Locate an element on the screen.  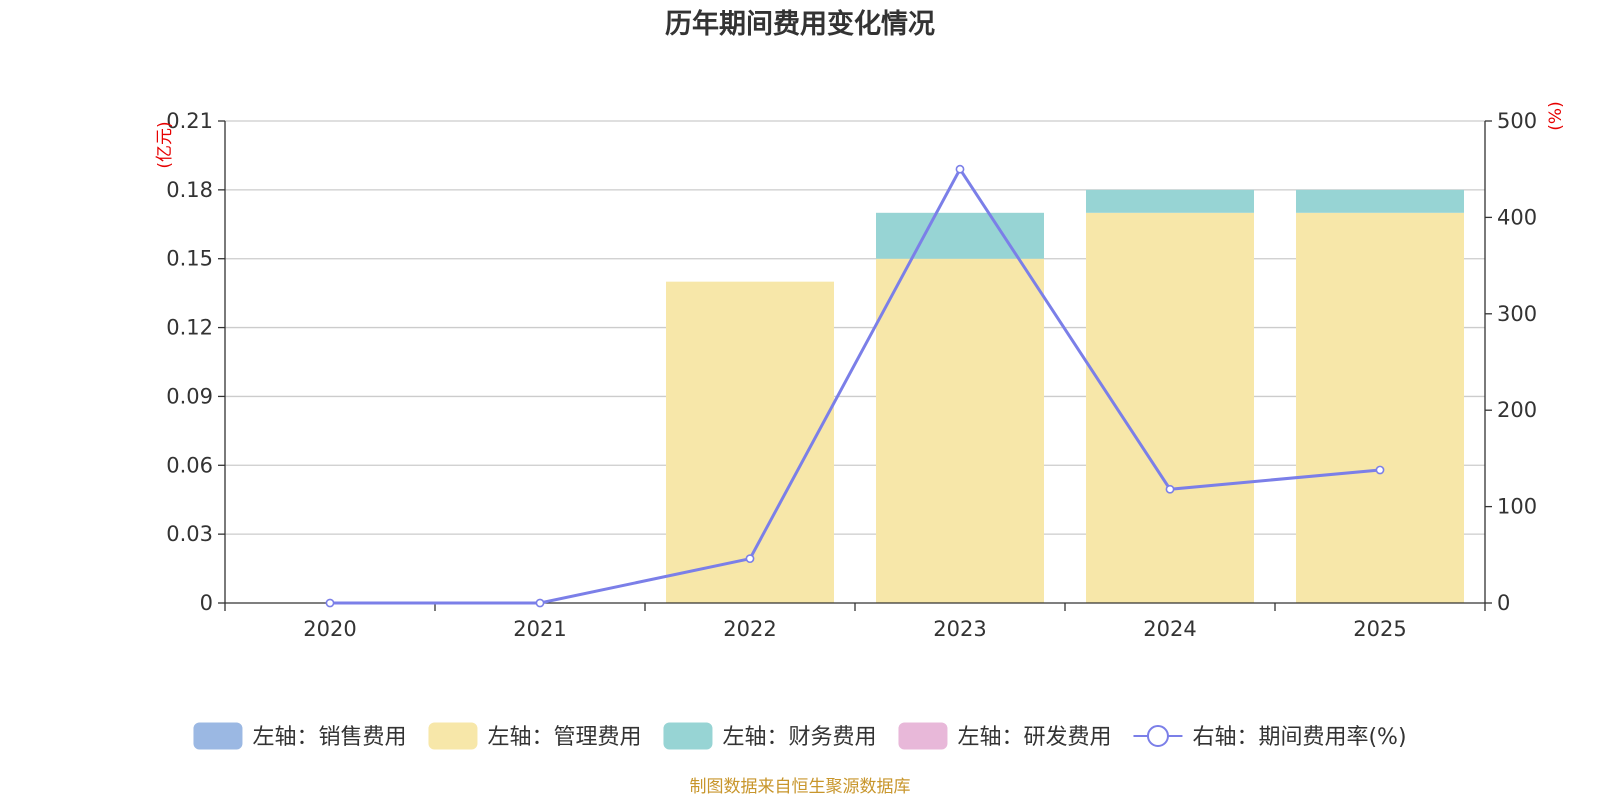
left-axis-tick-label: 0.21 is located at coordinates (189, 121).